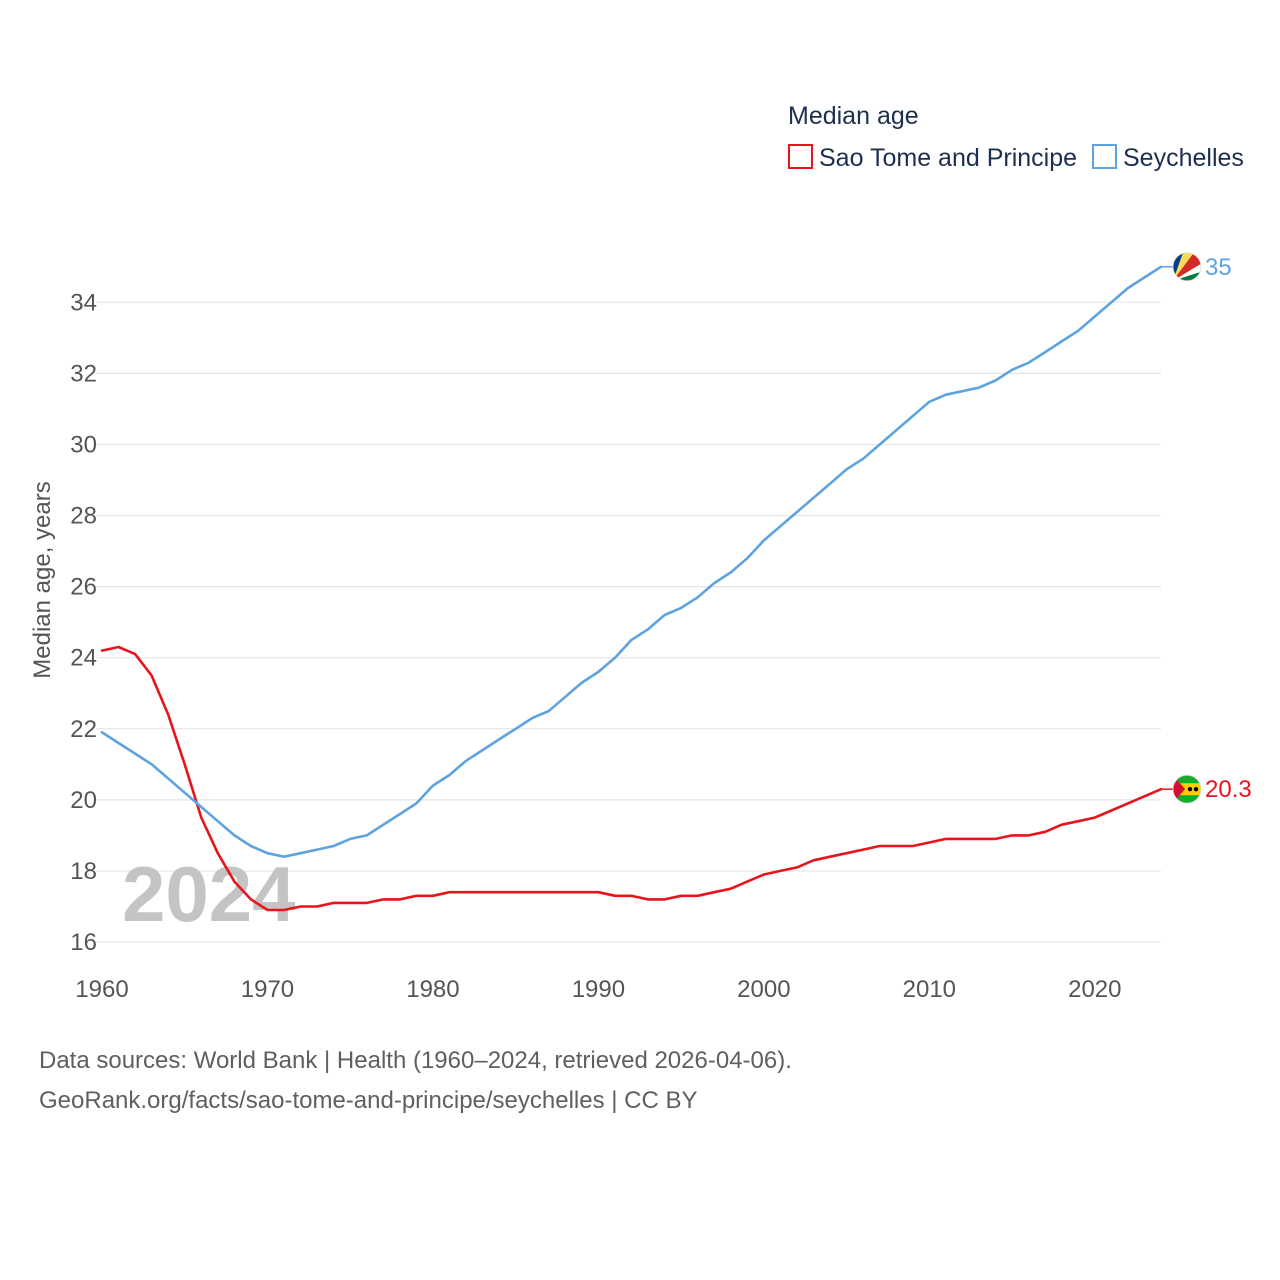 Image resolution: width=1280 pixels, height=1280 pixels. I want to click on x-tick-label: 1960, so click(101, 989).